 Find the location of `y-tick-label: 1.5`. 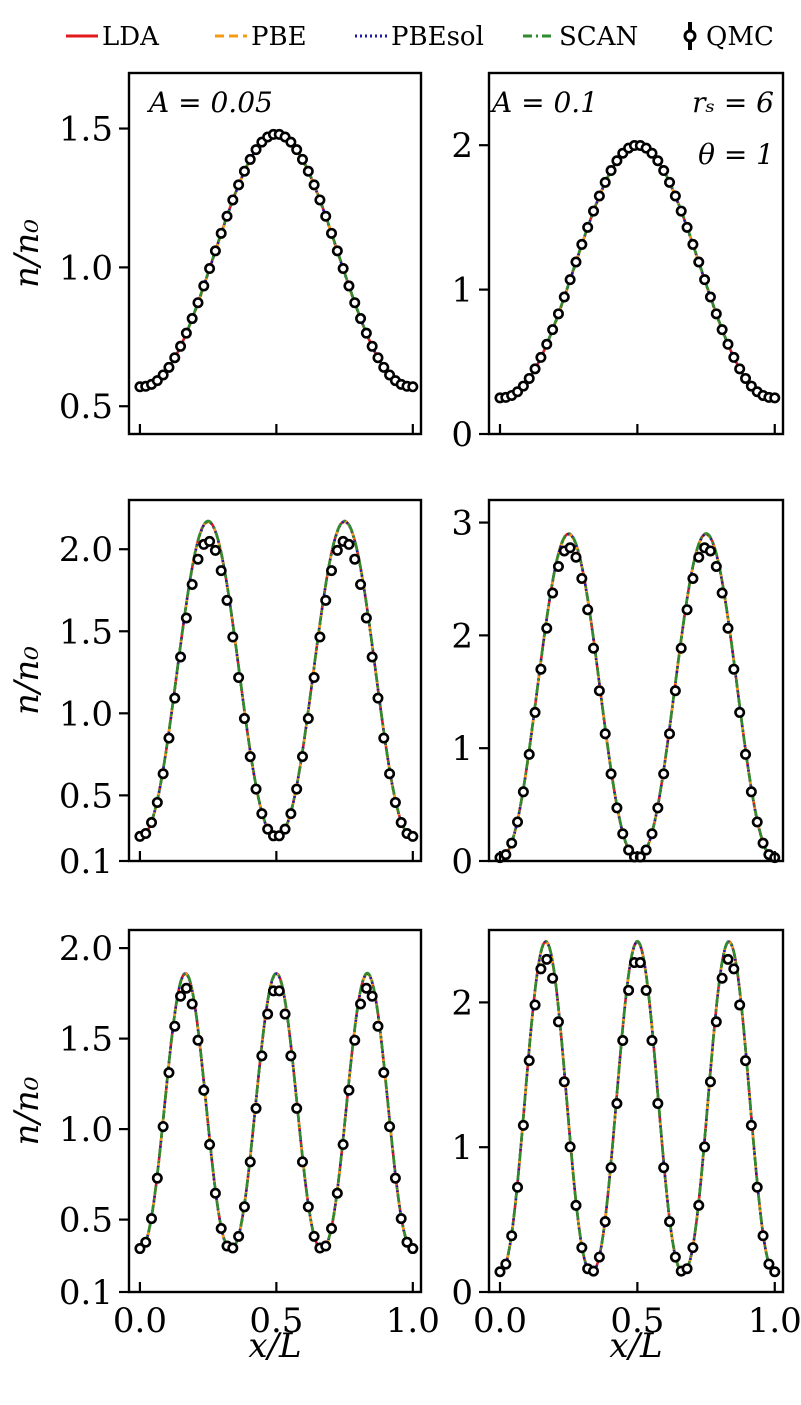

y-tick-label: 1.5 is located at coordinates (86, 1040).